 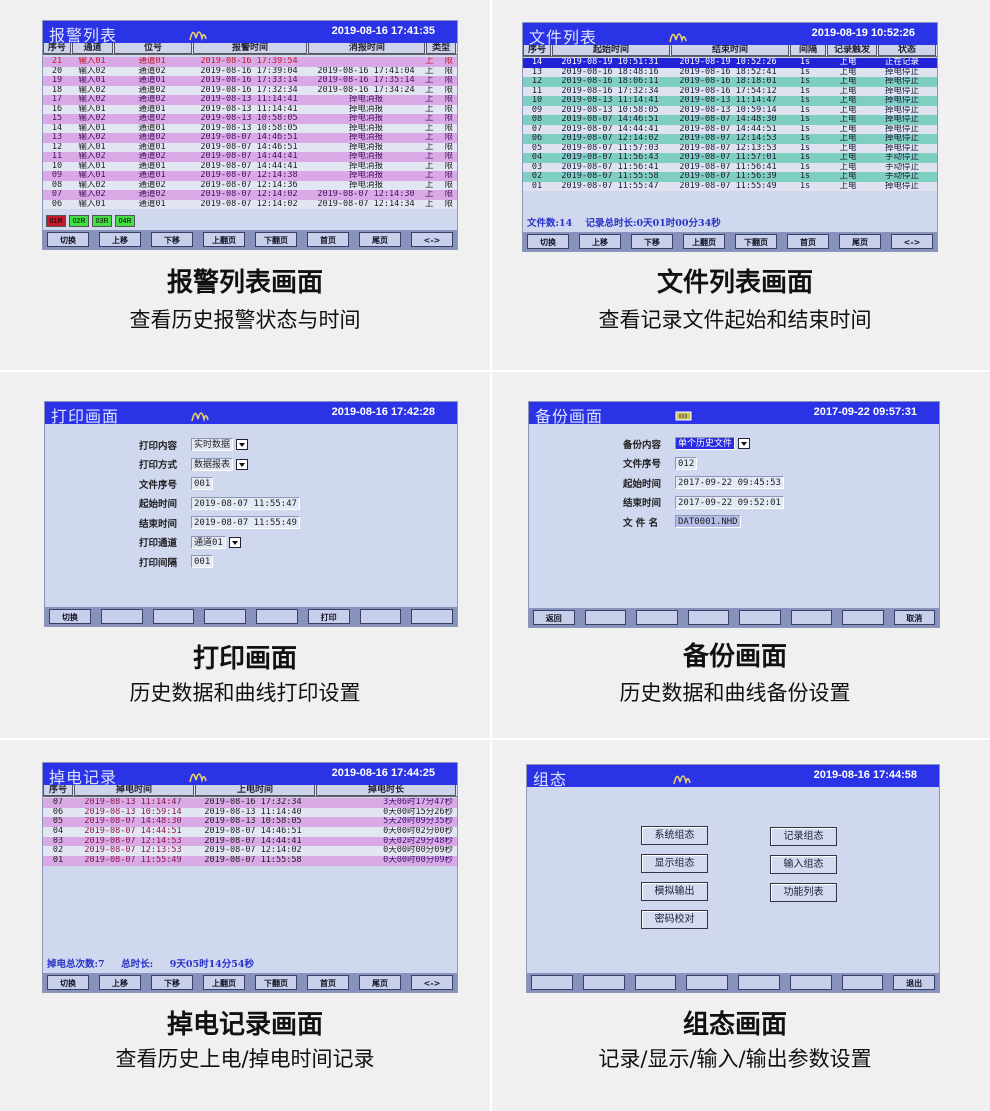 What do you see at coordinates (208, 542) in the screenshot?
I see `select-field: 通道01` at bounding box center [208, 542].